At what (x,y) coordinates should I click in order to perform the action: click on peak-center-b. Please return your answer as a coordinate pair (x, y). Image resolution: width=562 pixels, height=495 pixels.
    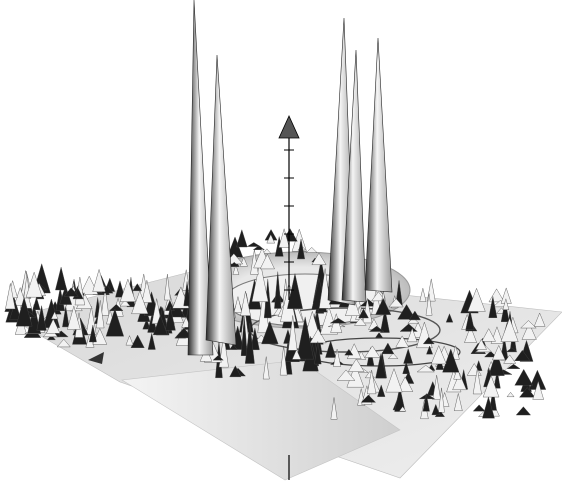
    Looking at the image, I should click on (354, 176).